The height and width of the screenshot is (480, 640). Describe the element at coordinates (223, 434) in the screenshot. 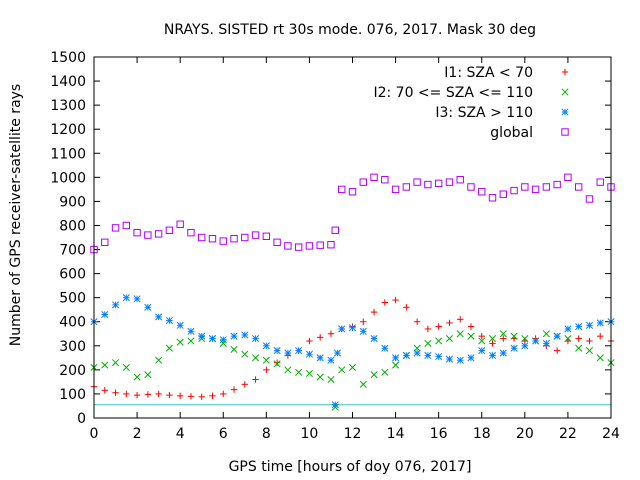

I see `x-tick-label: 6` at that location.